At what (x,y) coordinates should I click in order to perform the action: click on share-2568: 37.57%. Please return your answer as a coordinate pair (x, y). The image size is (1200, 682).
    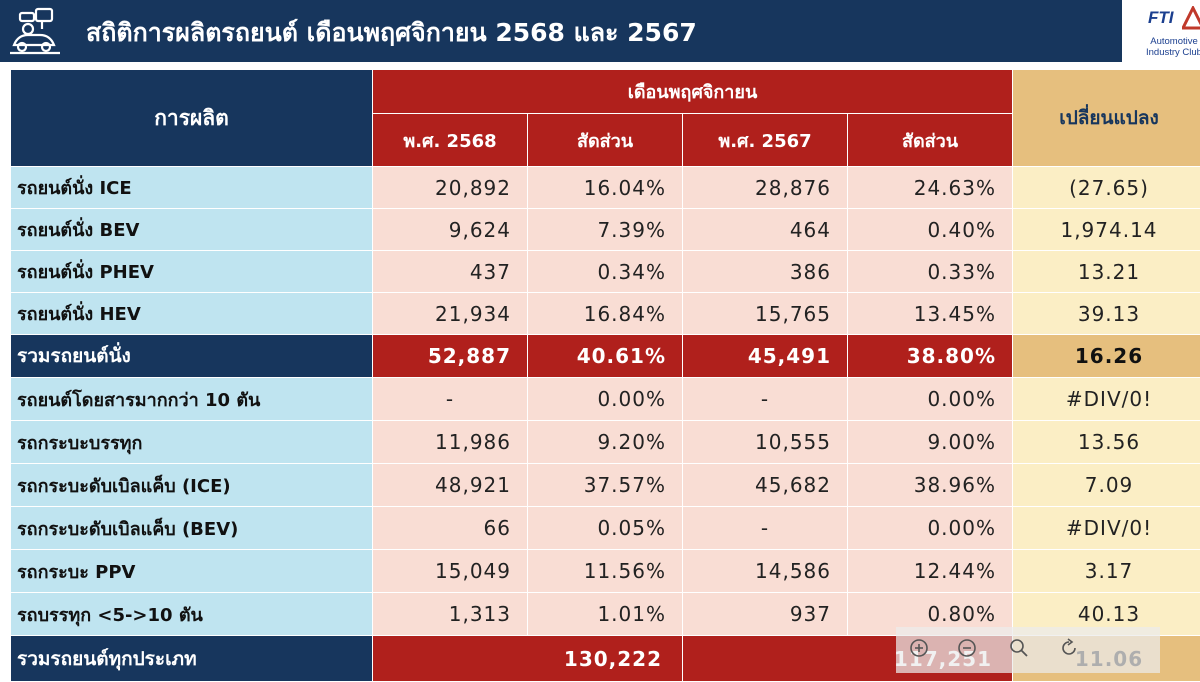
    Looking at the image, I should click on (605, 485).